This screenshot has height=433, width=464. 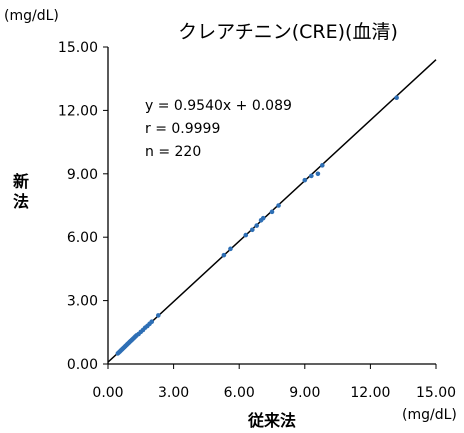 What do you see at coordinates (271, 420) in the screenshot?
I see `x-axis-title: 従来法` at bounding box center [271, 420].